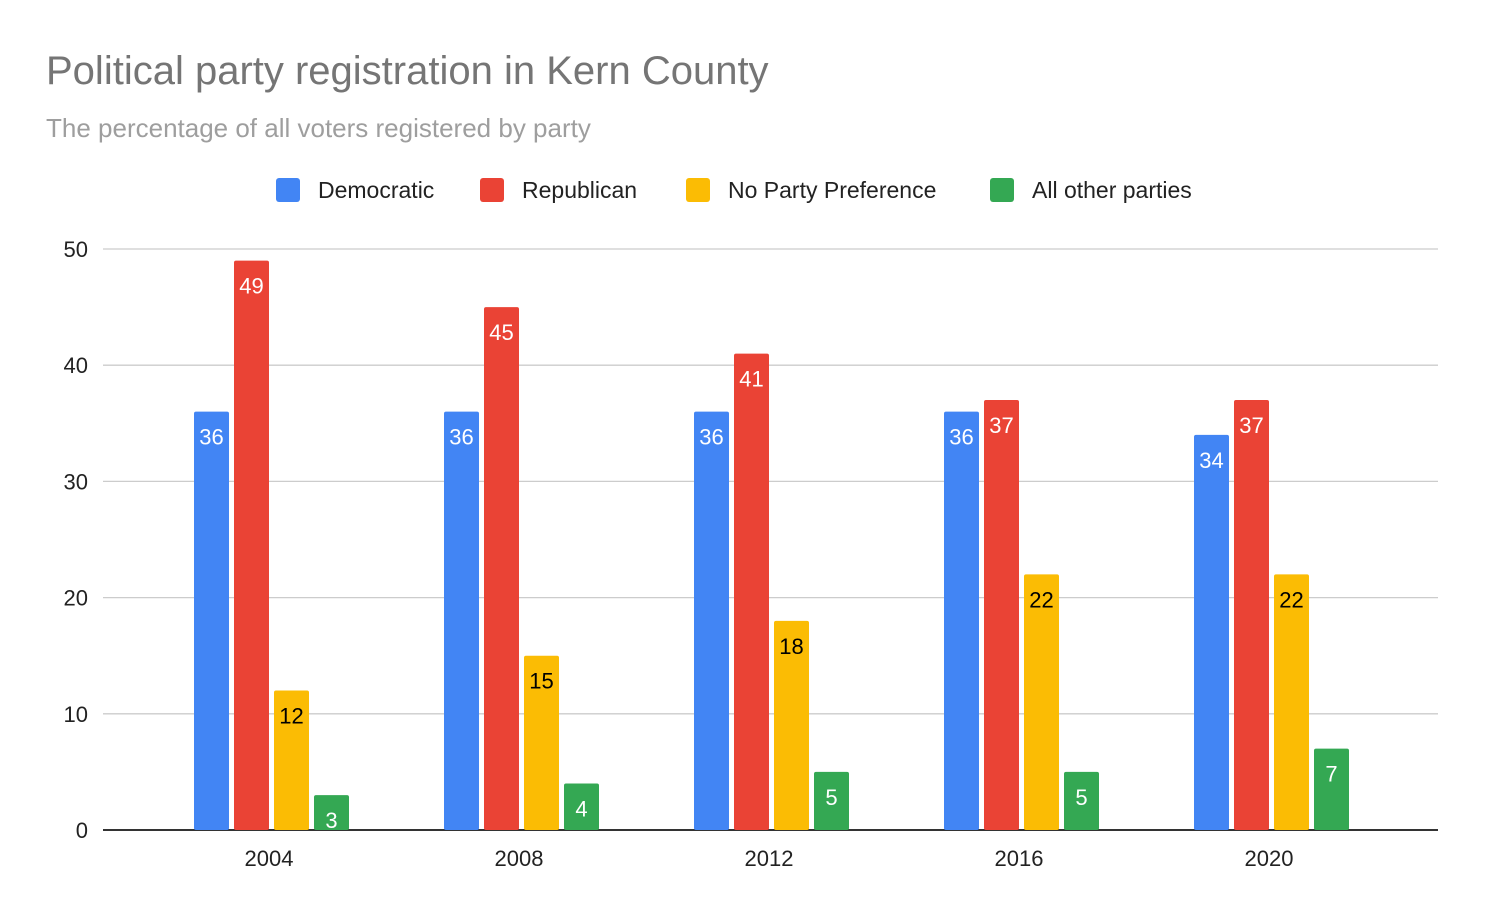 Image resolution: width=1486 pixels, height=919 pixels. What do you see at coordinates (1019, 858) in the screenshot?
I see `x-tick-label: 2016` at bounding box center [1019, 858].